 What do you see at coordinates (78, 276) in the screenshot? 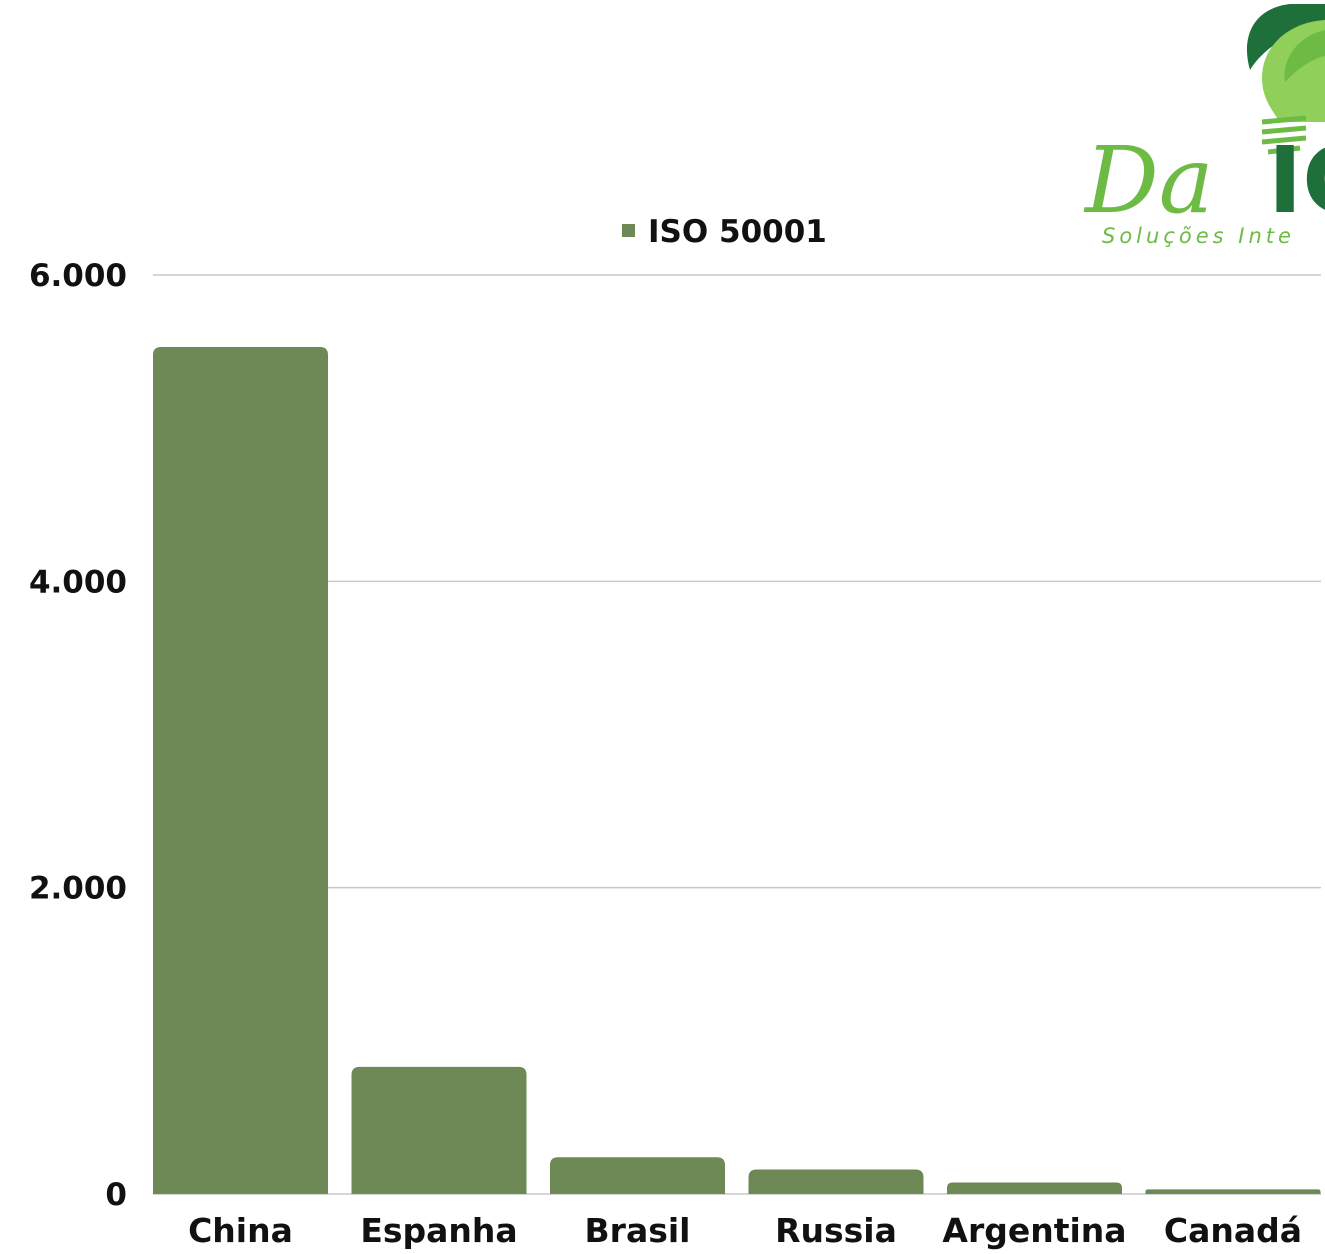
I see `y-tick-label: 6.000` at bounding box center [78, 276].